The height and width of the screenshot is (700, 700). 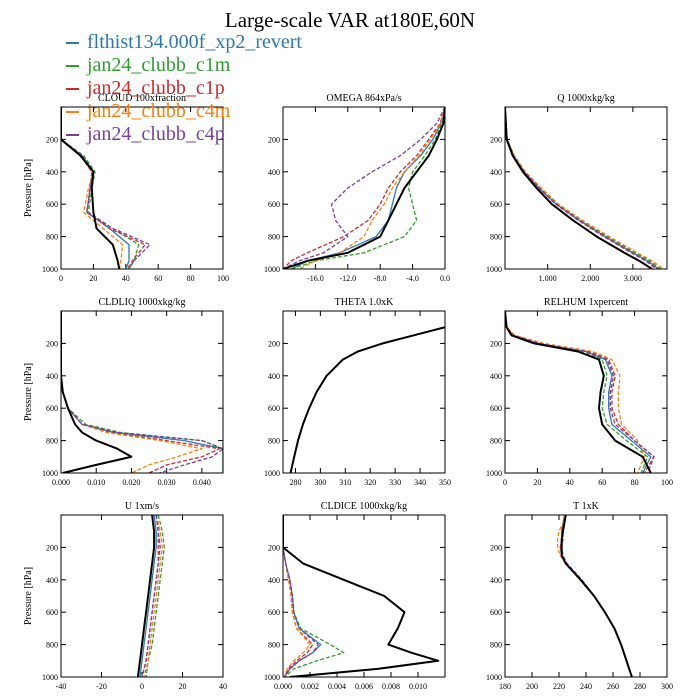 What do you see at coordinates (633, 278) in the screenshot?
I see `x-tick-label: 3.000` at bounding box center [633, 278].